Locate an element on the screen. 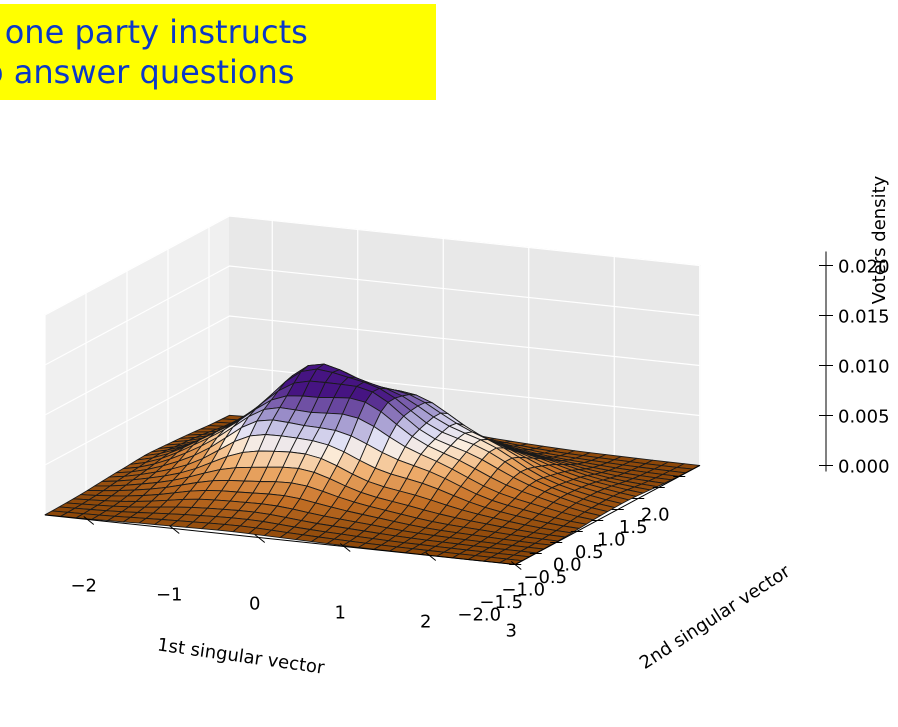  x-tick-label: 3 is located at coordinates (511, 631).